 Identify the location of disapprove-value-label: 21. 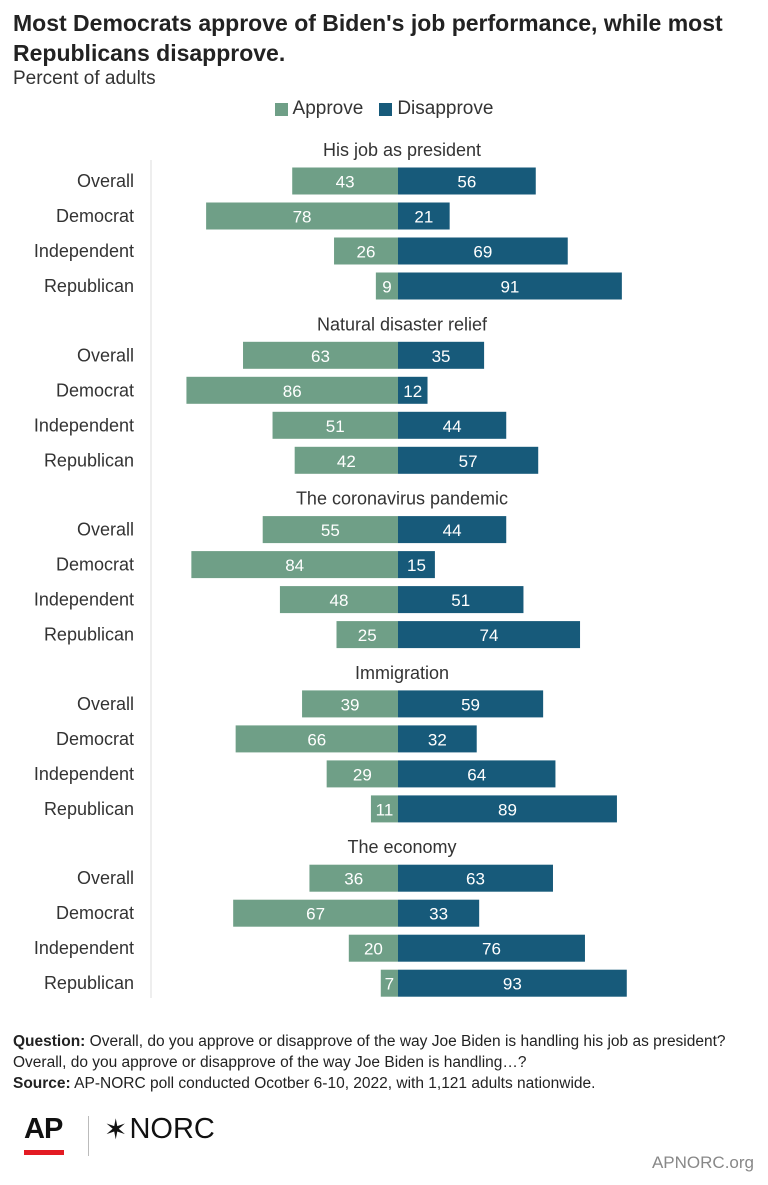
(423, 217).